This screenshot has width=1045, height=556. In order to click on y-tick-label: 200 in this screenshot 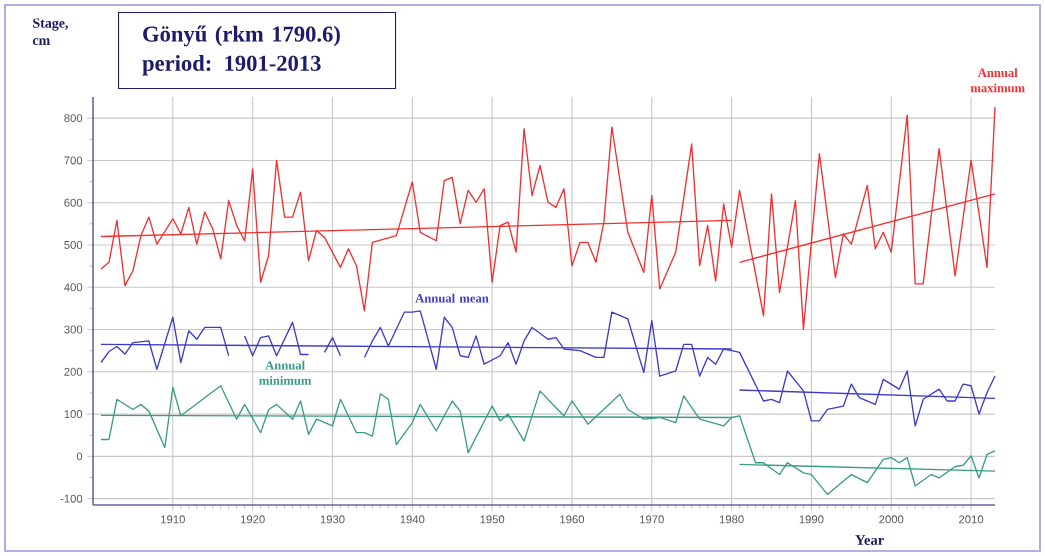, I will do `click(73, 371)`.